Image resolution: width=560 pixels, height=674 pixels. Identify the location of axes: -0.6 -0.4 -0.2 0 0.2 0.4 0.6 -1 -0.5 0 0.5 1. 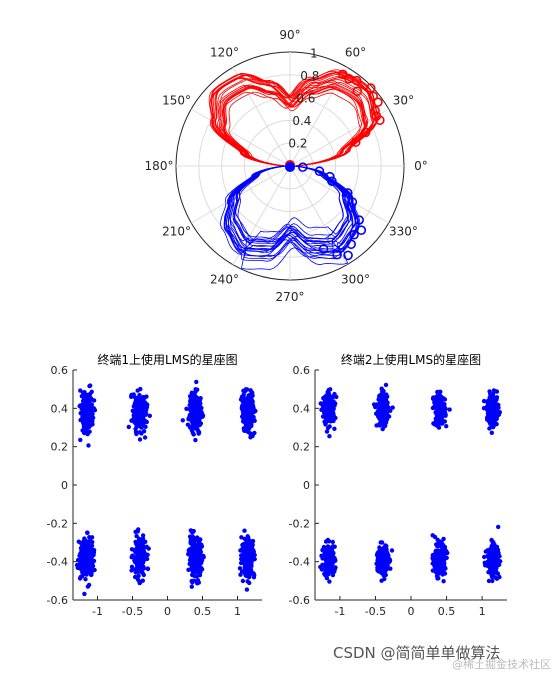
(154, 491).